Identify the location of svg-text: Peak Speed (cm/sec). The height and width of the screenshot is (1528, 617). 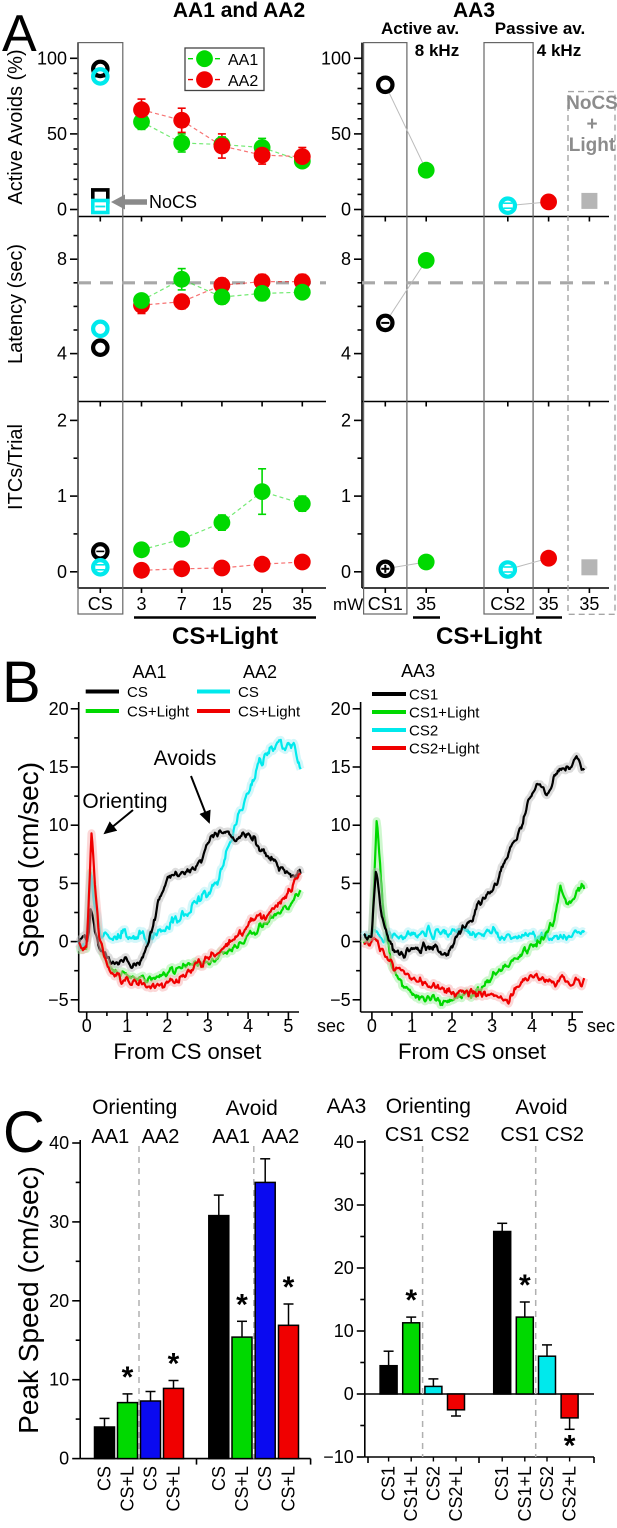
(28, 1300).